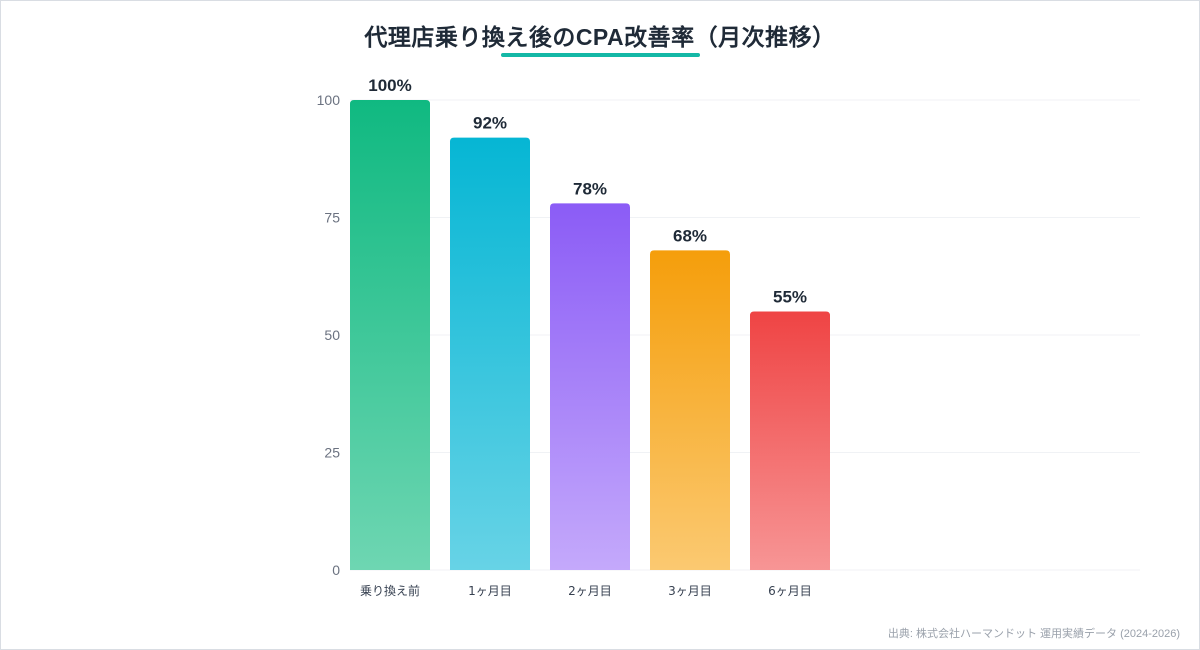 Image resolution: width=1200 pixels, height=650 pixels. I want to click on chart-title: 代理店乗り換え後のCPA改善率（月次推移）, so click(600, 37).